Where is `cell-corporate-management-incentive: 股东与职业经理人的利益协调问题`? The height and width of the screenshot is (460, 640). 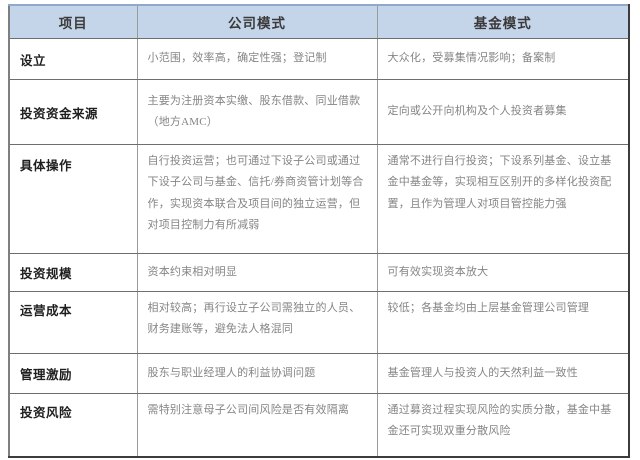
cell-corporate-management-incentive: 股东与职业经理人的利益协调问题 is located at coordinates (257, 373).